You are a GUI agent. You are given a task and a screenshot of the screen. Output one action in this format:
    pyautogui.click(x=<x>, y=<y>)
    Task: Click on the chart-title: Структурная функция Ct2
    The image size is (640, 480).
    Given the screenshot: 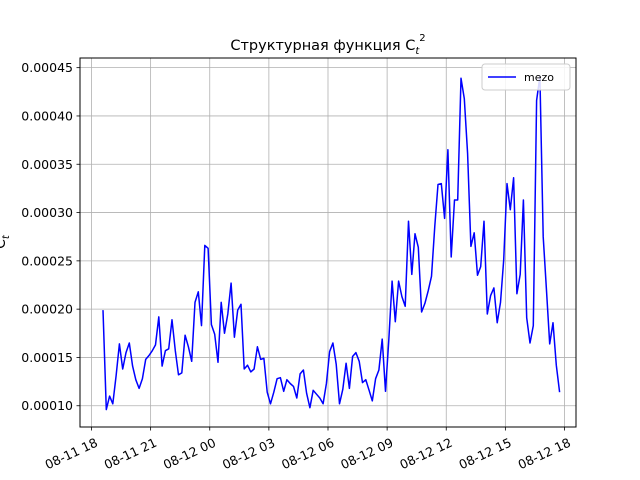 What is the action you would take?
    pyautogui.click(x=327, y=45)
    